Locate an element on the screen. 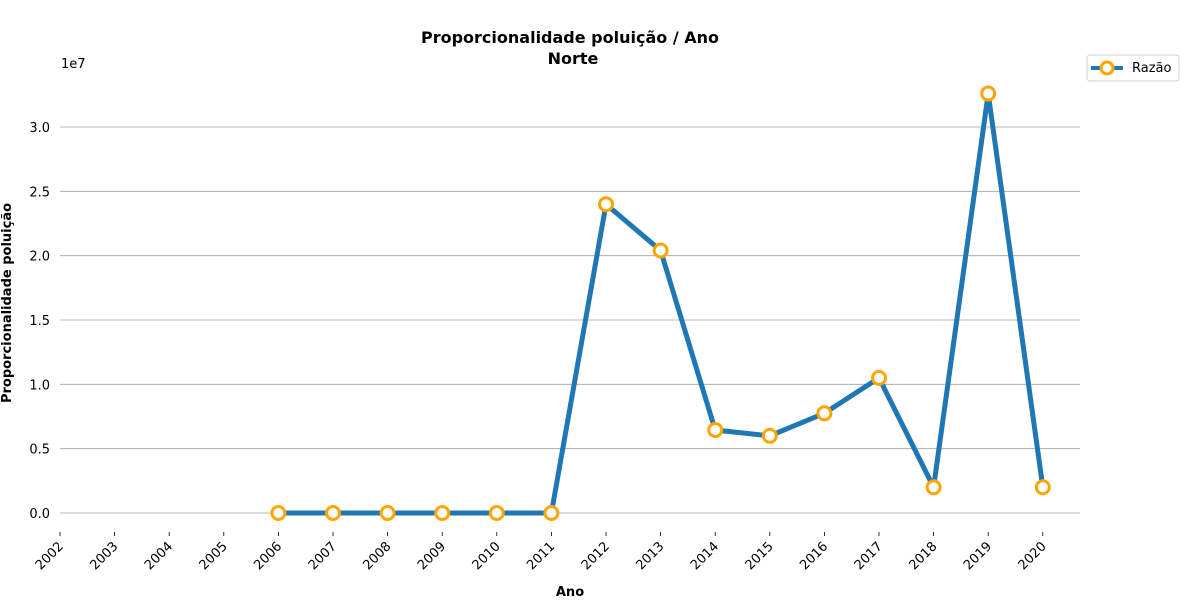  x-tick-label: 2012 is located at coordinates (596, 556).